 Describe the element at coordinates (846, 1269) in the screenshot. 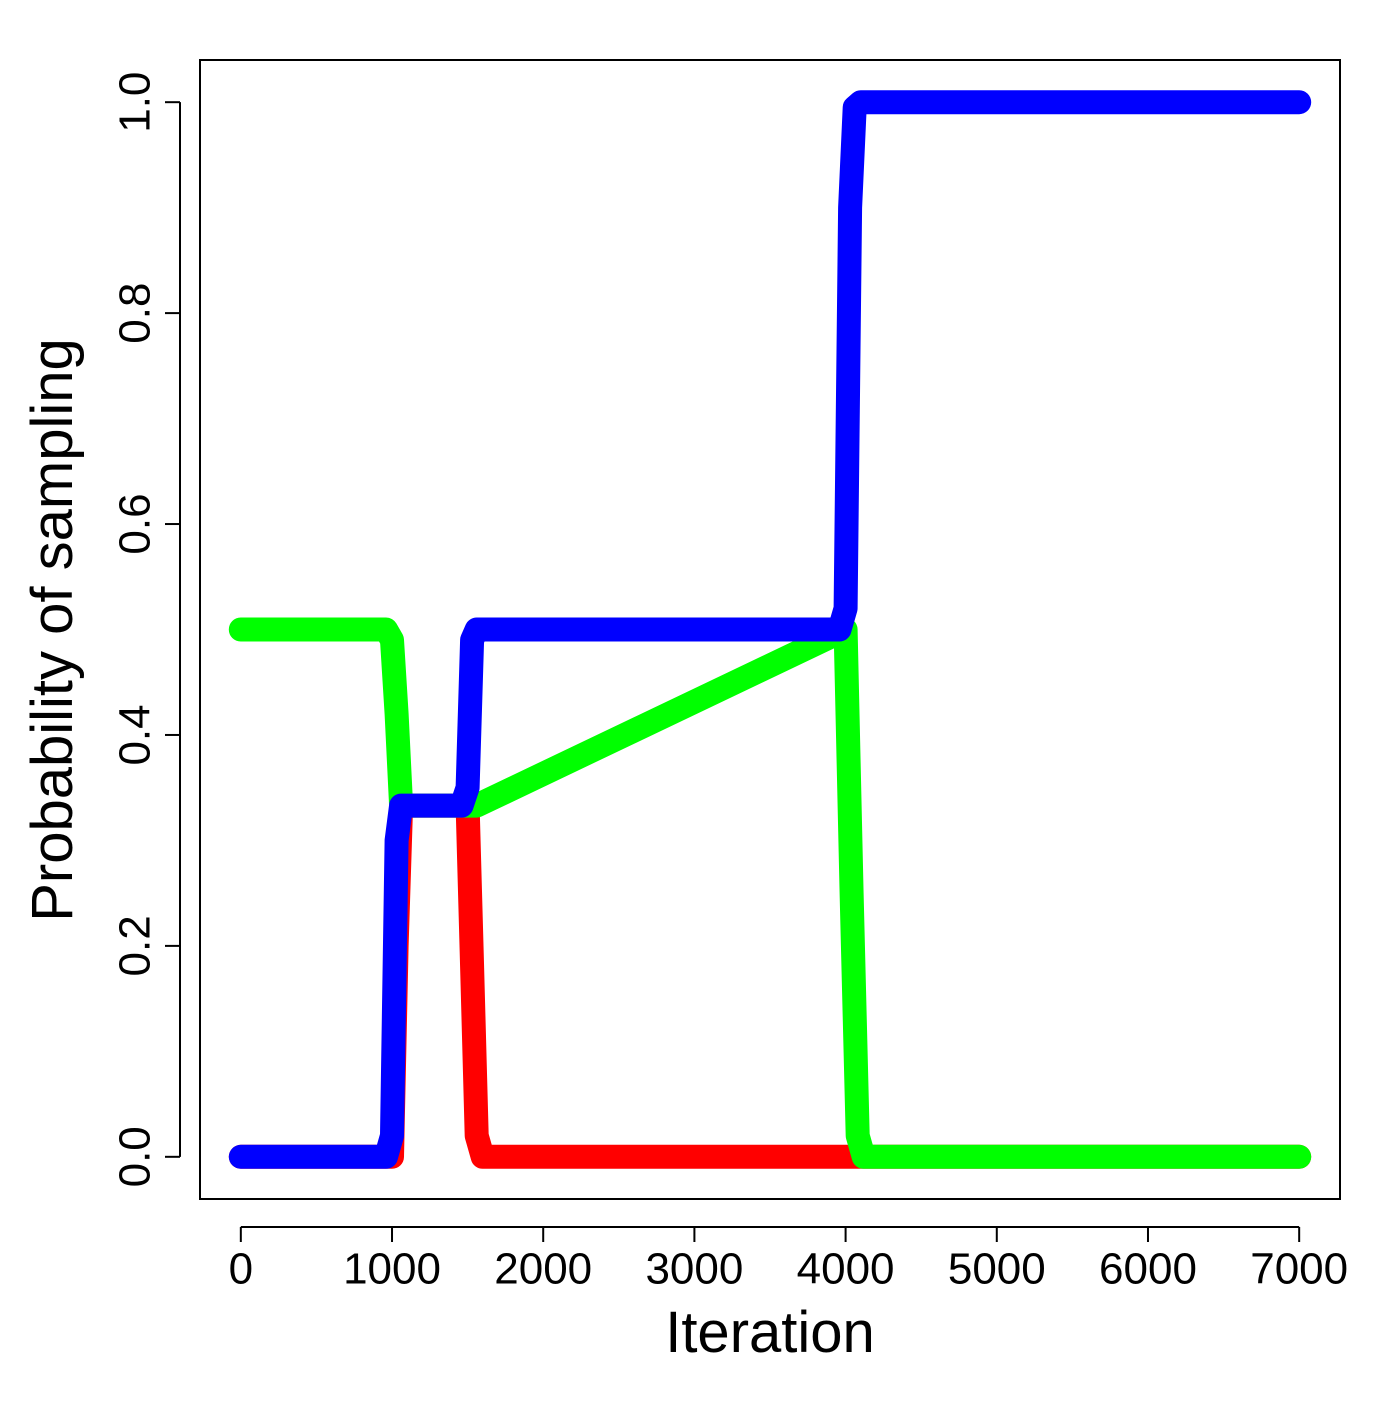

I see `x-tick-label: 4000` at that location.